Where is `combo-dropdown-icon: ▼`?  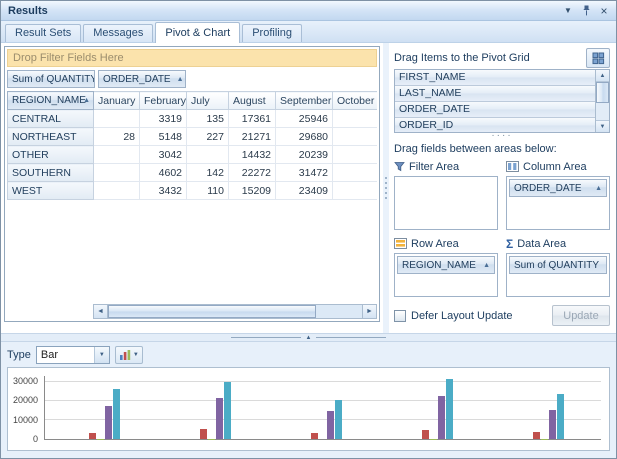
combo-dropdown-icon: ▼ is located at coordinates (101, 355).